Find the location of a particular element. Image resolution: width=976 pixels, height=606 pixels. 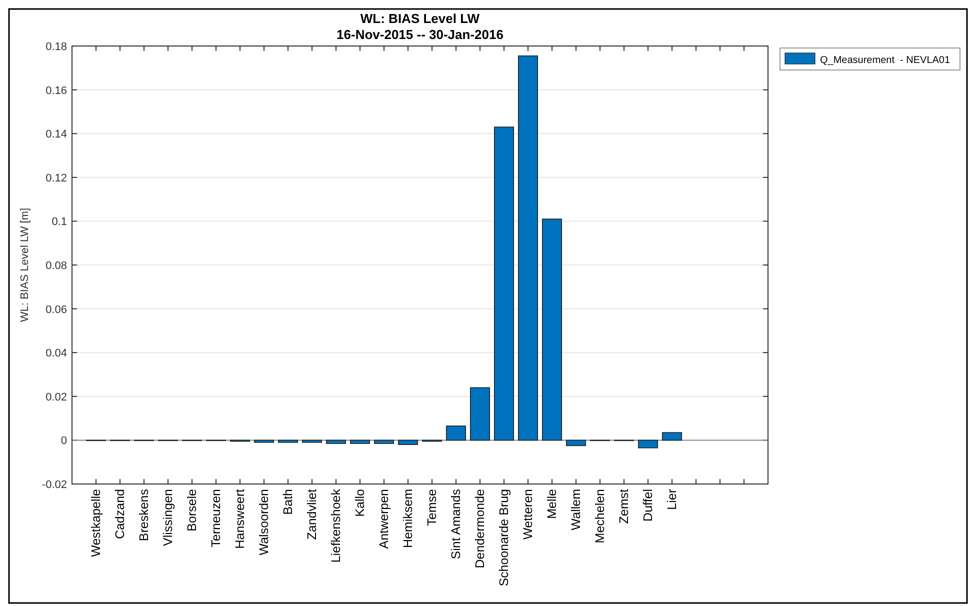

x-tick-label: Breskens is located at coordinates (144, 515).